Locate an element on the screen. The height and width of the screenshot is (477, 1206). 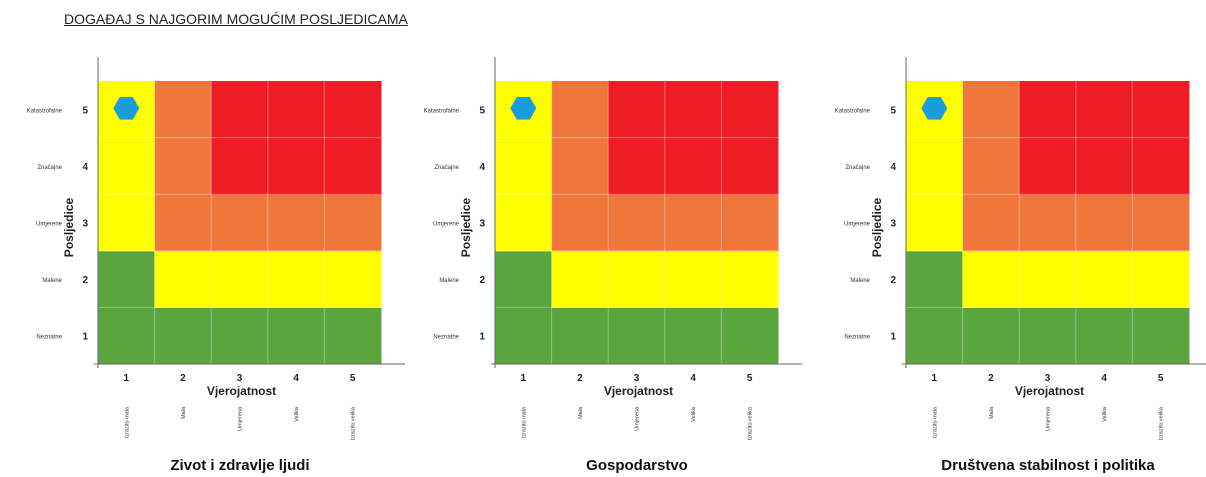
x-tick-label: 5 is located at coordinates (750, 378).